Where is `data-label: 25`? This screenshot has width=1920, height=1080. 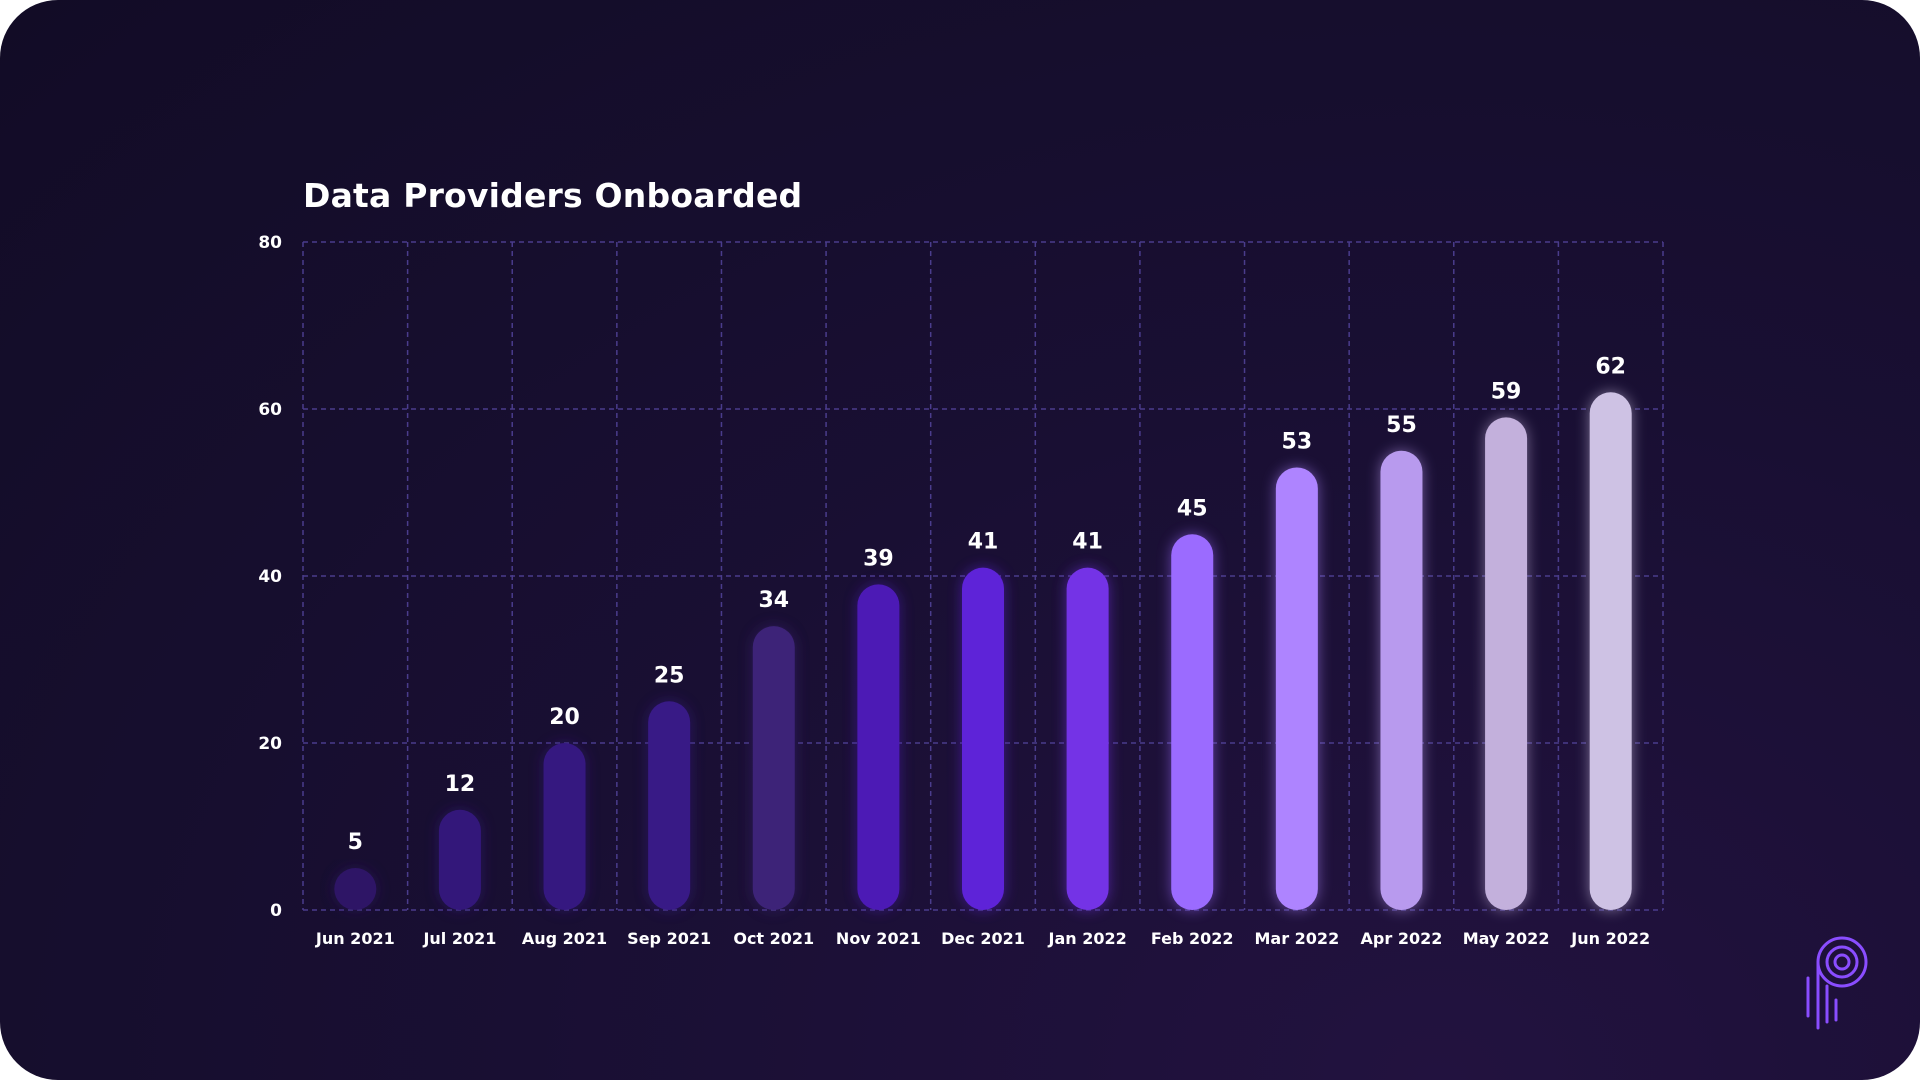 data-label: 25 is located at coordinates (669, 675).